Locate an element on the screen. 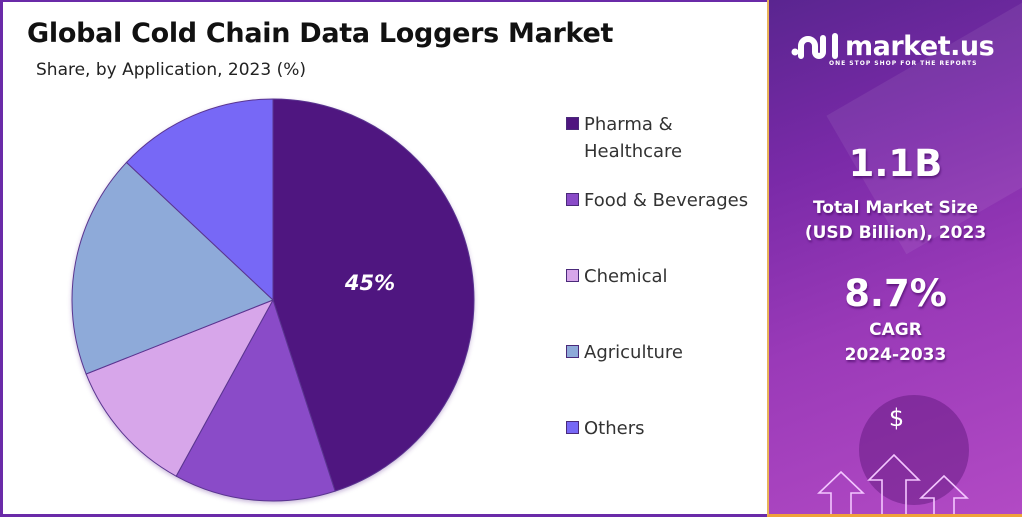  dollar-icon: $ is located at coordinates (896, 418).